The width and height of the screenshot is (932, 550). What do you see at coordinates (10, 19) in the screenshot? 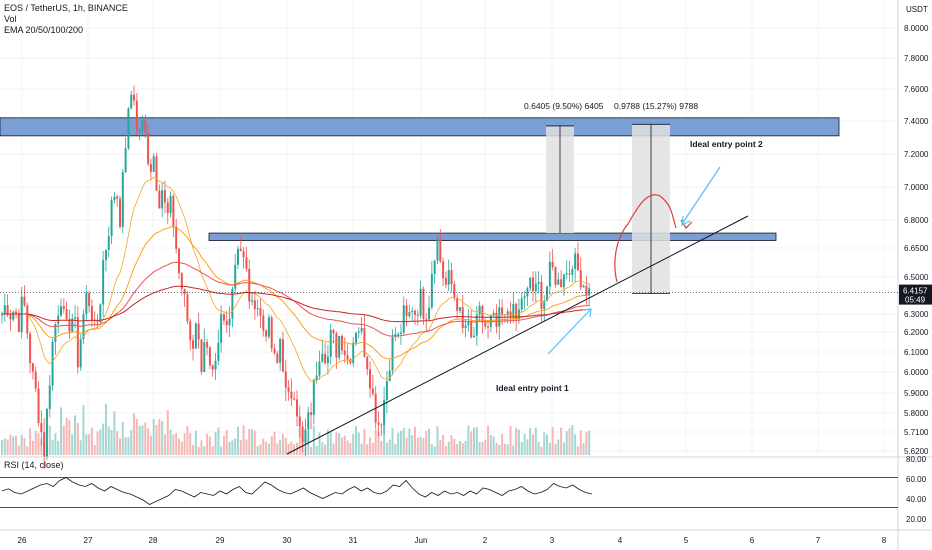
I see `volume-label: Vol` at bounding box center [10, 19].